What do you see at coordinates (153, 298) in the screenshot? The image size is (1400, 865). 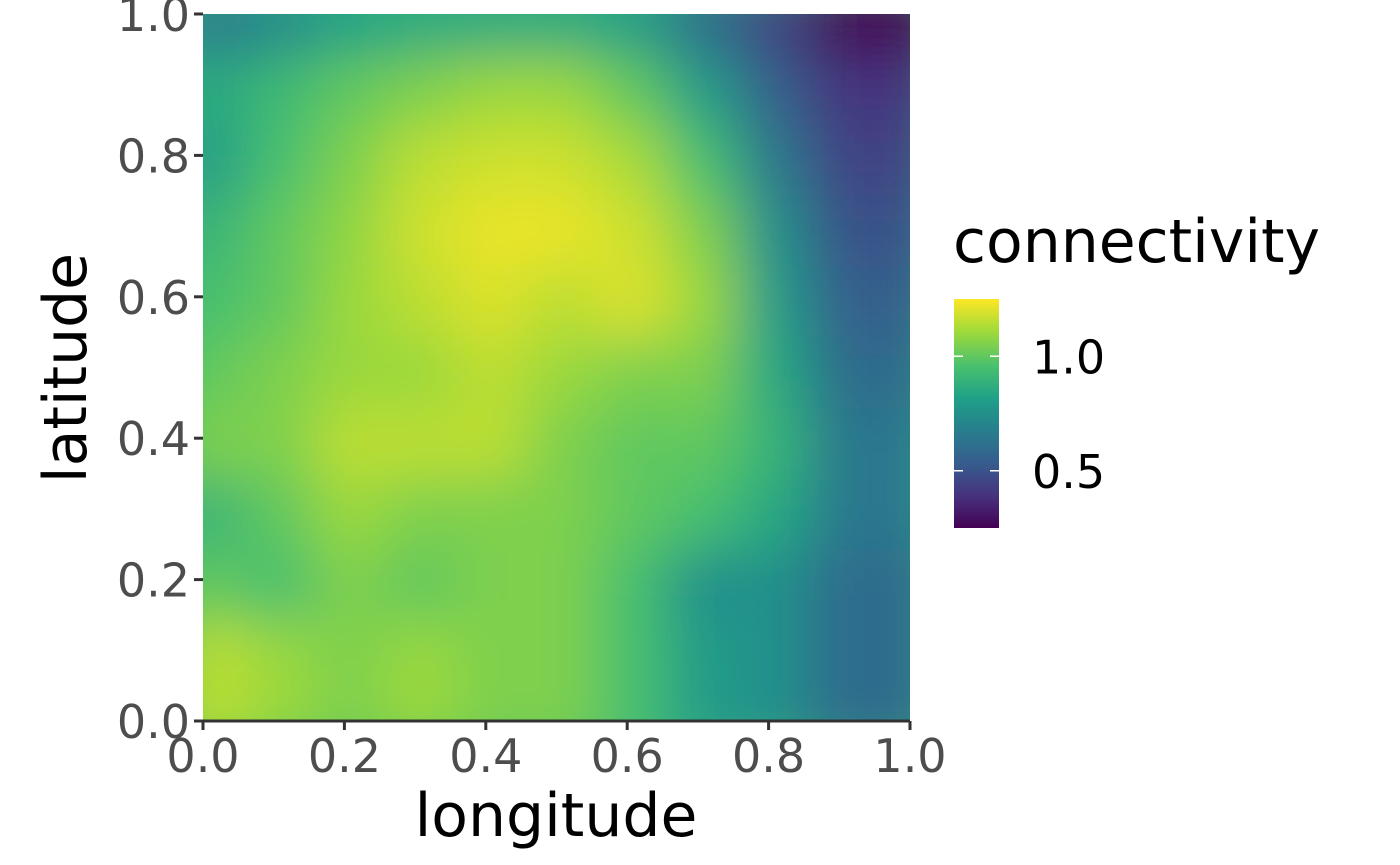 I see `y-tick-label: 0.6` at bounding box center [153, 298].